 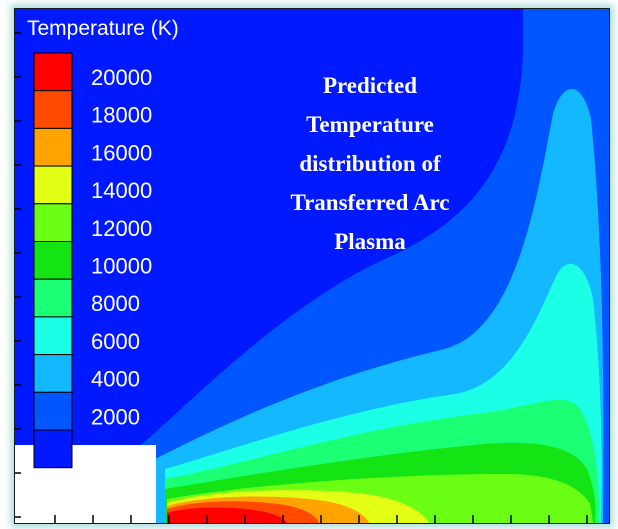 I want to click on legend-swatches, so click(x=53, y=260).